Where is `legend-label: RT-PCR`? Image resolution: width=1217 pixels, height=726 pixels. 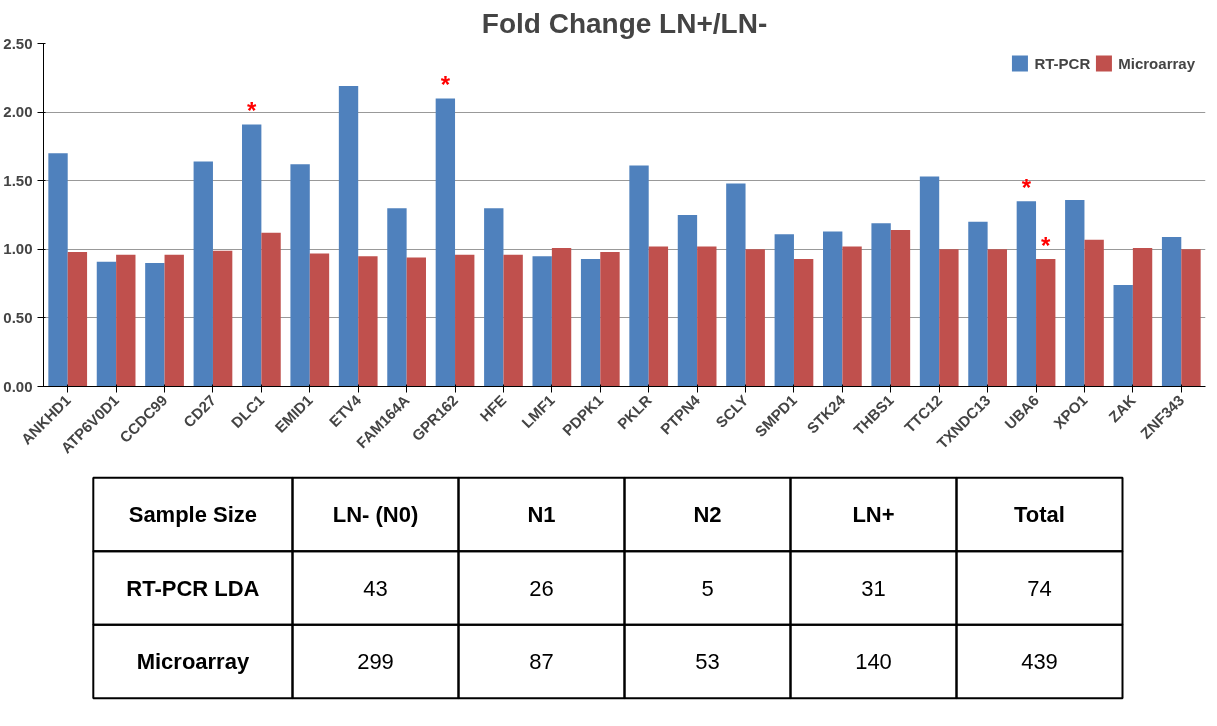 legend-label: RT-PCR is located at coordinates (1062, 63).